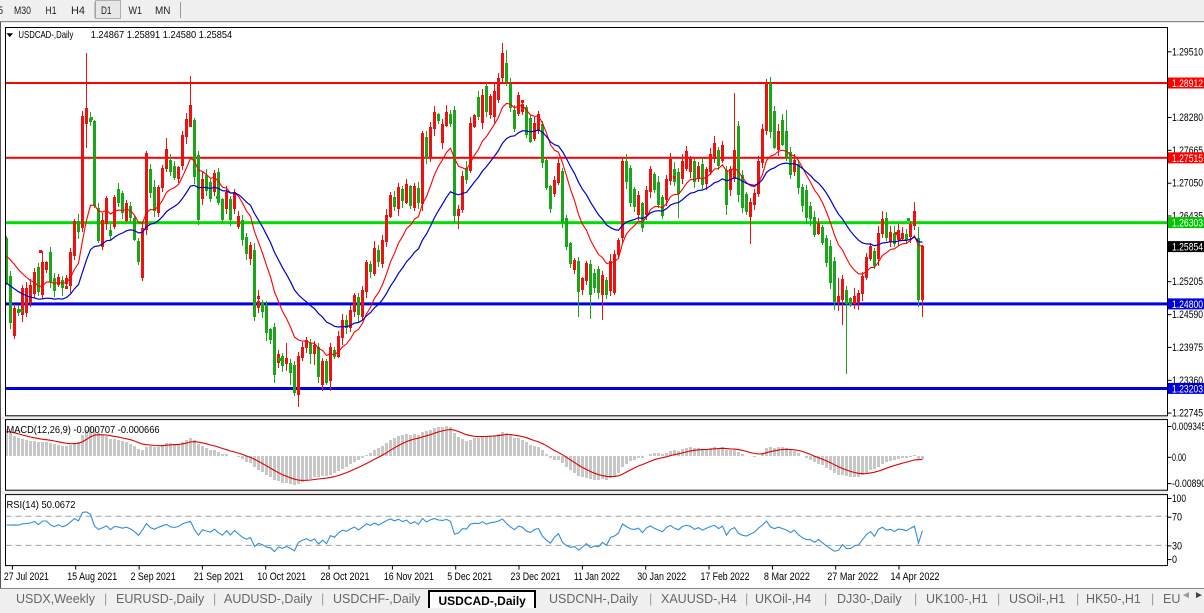  What do you see at coordinates (162, 35) in the screenshot?
I see `svg-text:1.24867 1.25891 1.24580 1.2585: 1.24867 1.25891 1.24580 1.25854` at bounding box center [162, 35].